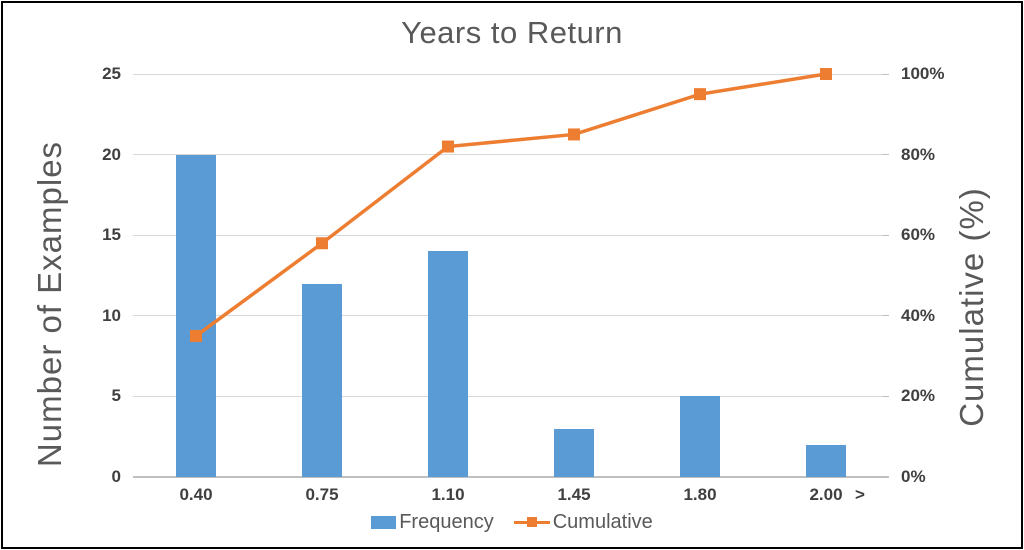  I want to click on right-axis-tick-label: 0%, so click(913, 476).